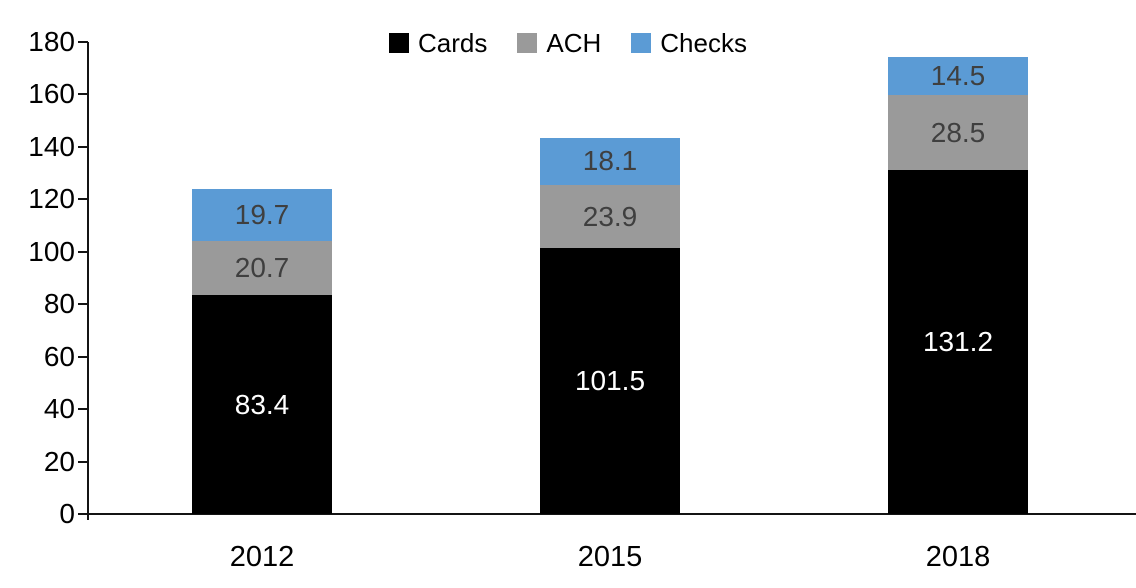 The width and height of the screenshot is (1136, 588). I want to click on chart-legend: Cards ACH Checks, so click(568, 43).